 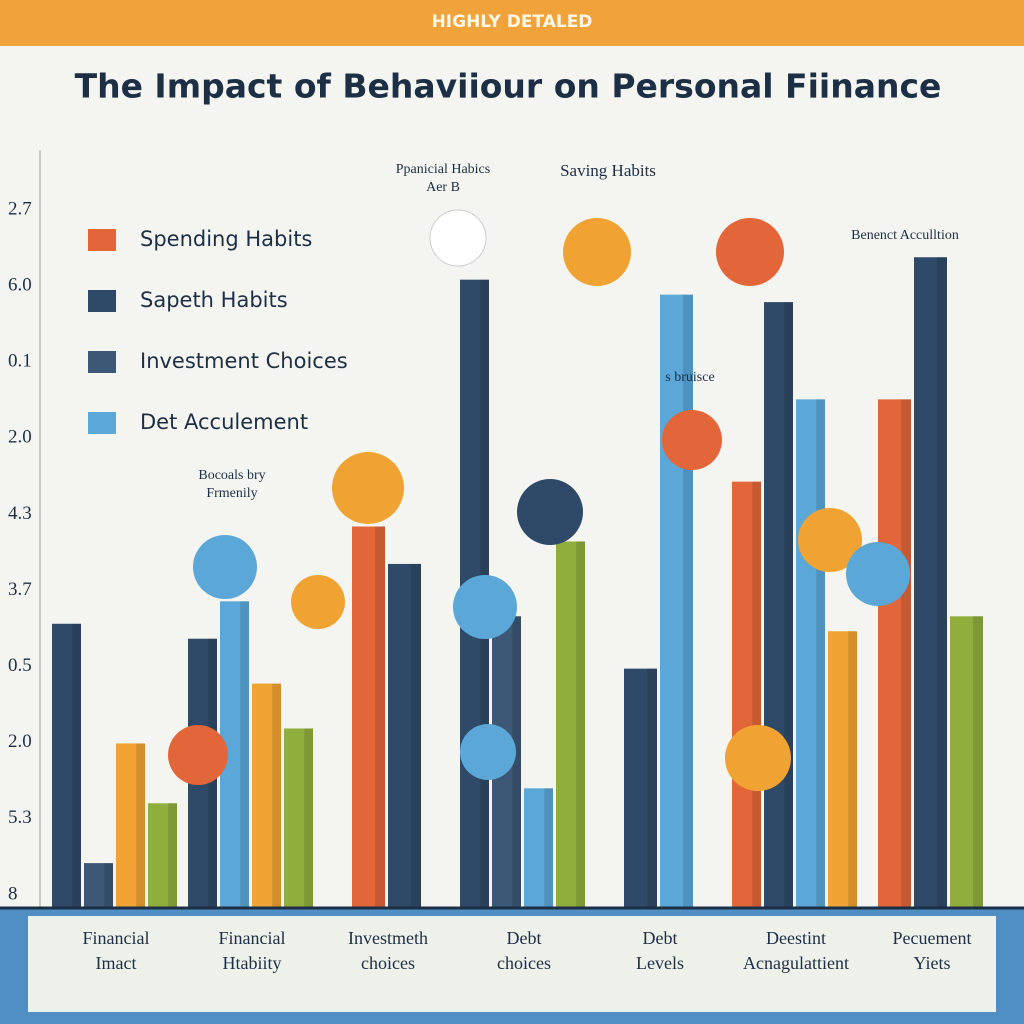 I want to click on x-tick-label: Imact, so click(x=116, y=963).